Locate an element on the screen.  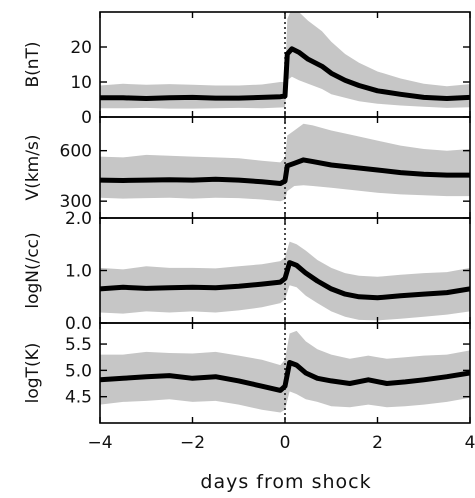
mean-line-B is located at coordinates (285, 73).